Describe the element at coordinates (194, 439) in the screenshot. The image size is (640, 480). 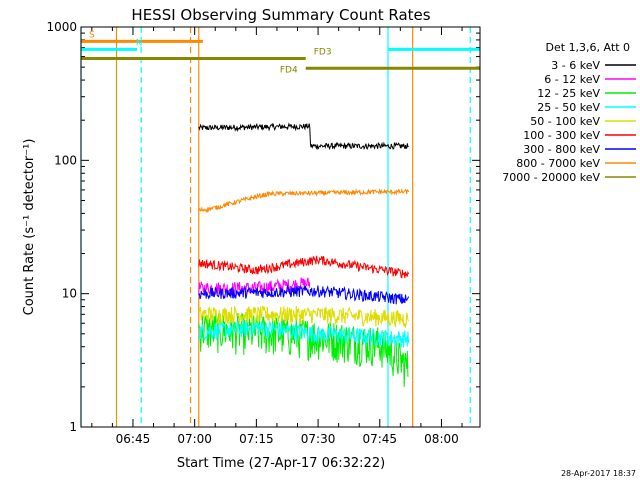
I see `x-tick-label: 07:00` at that location.